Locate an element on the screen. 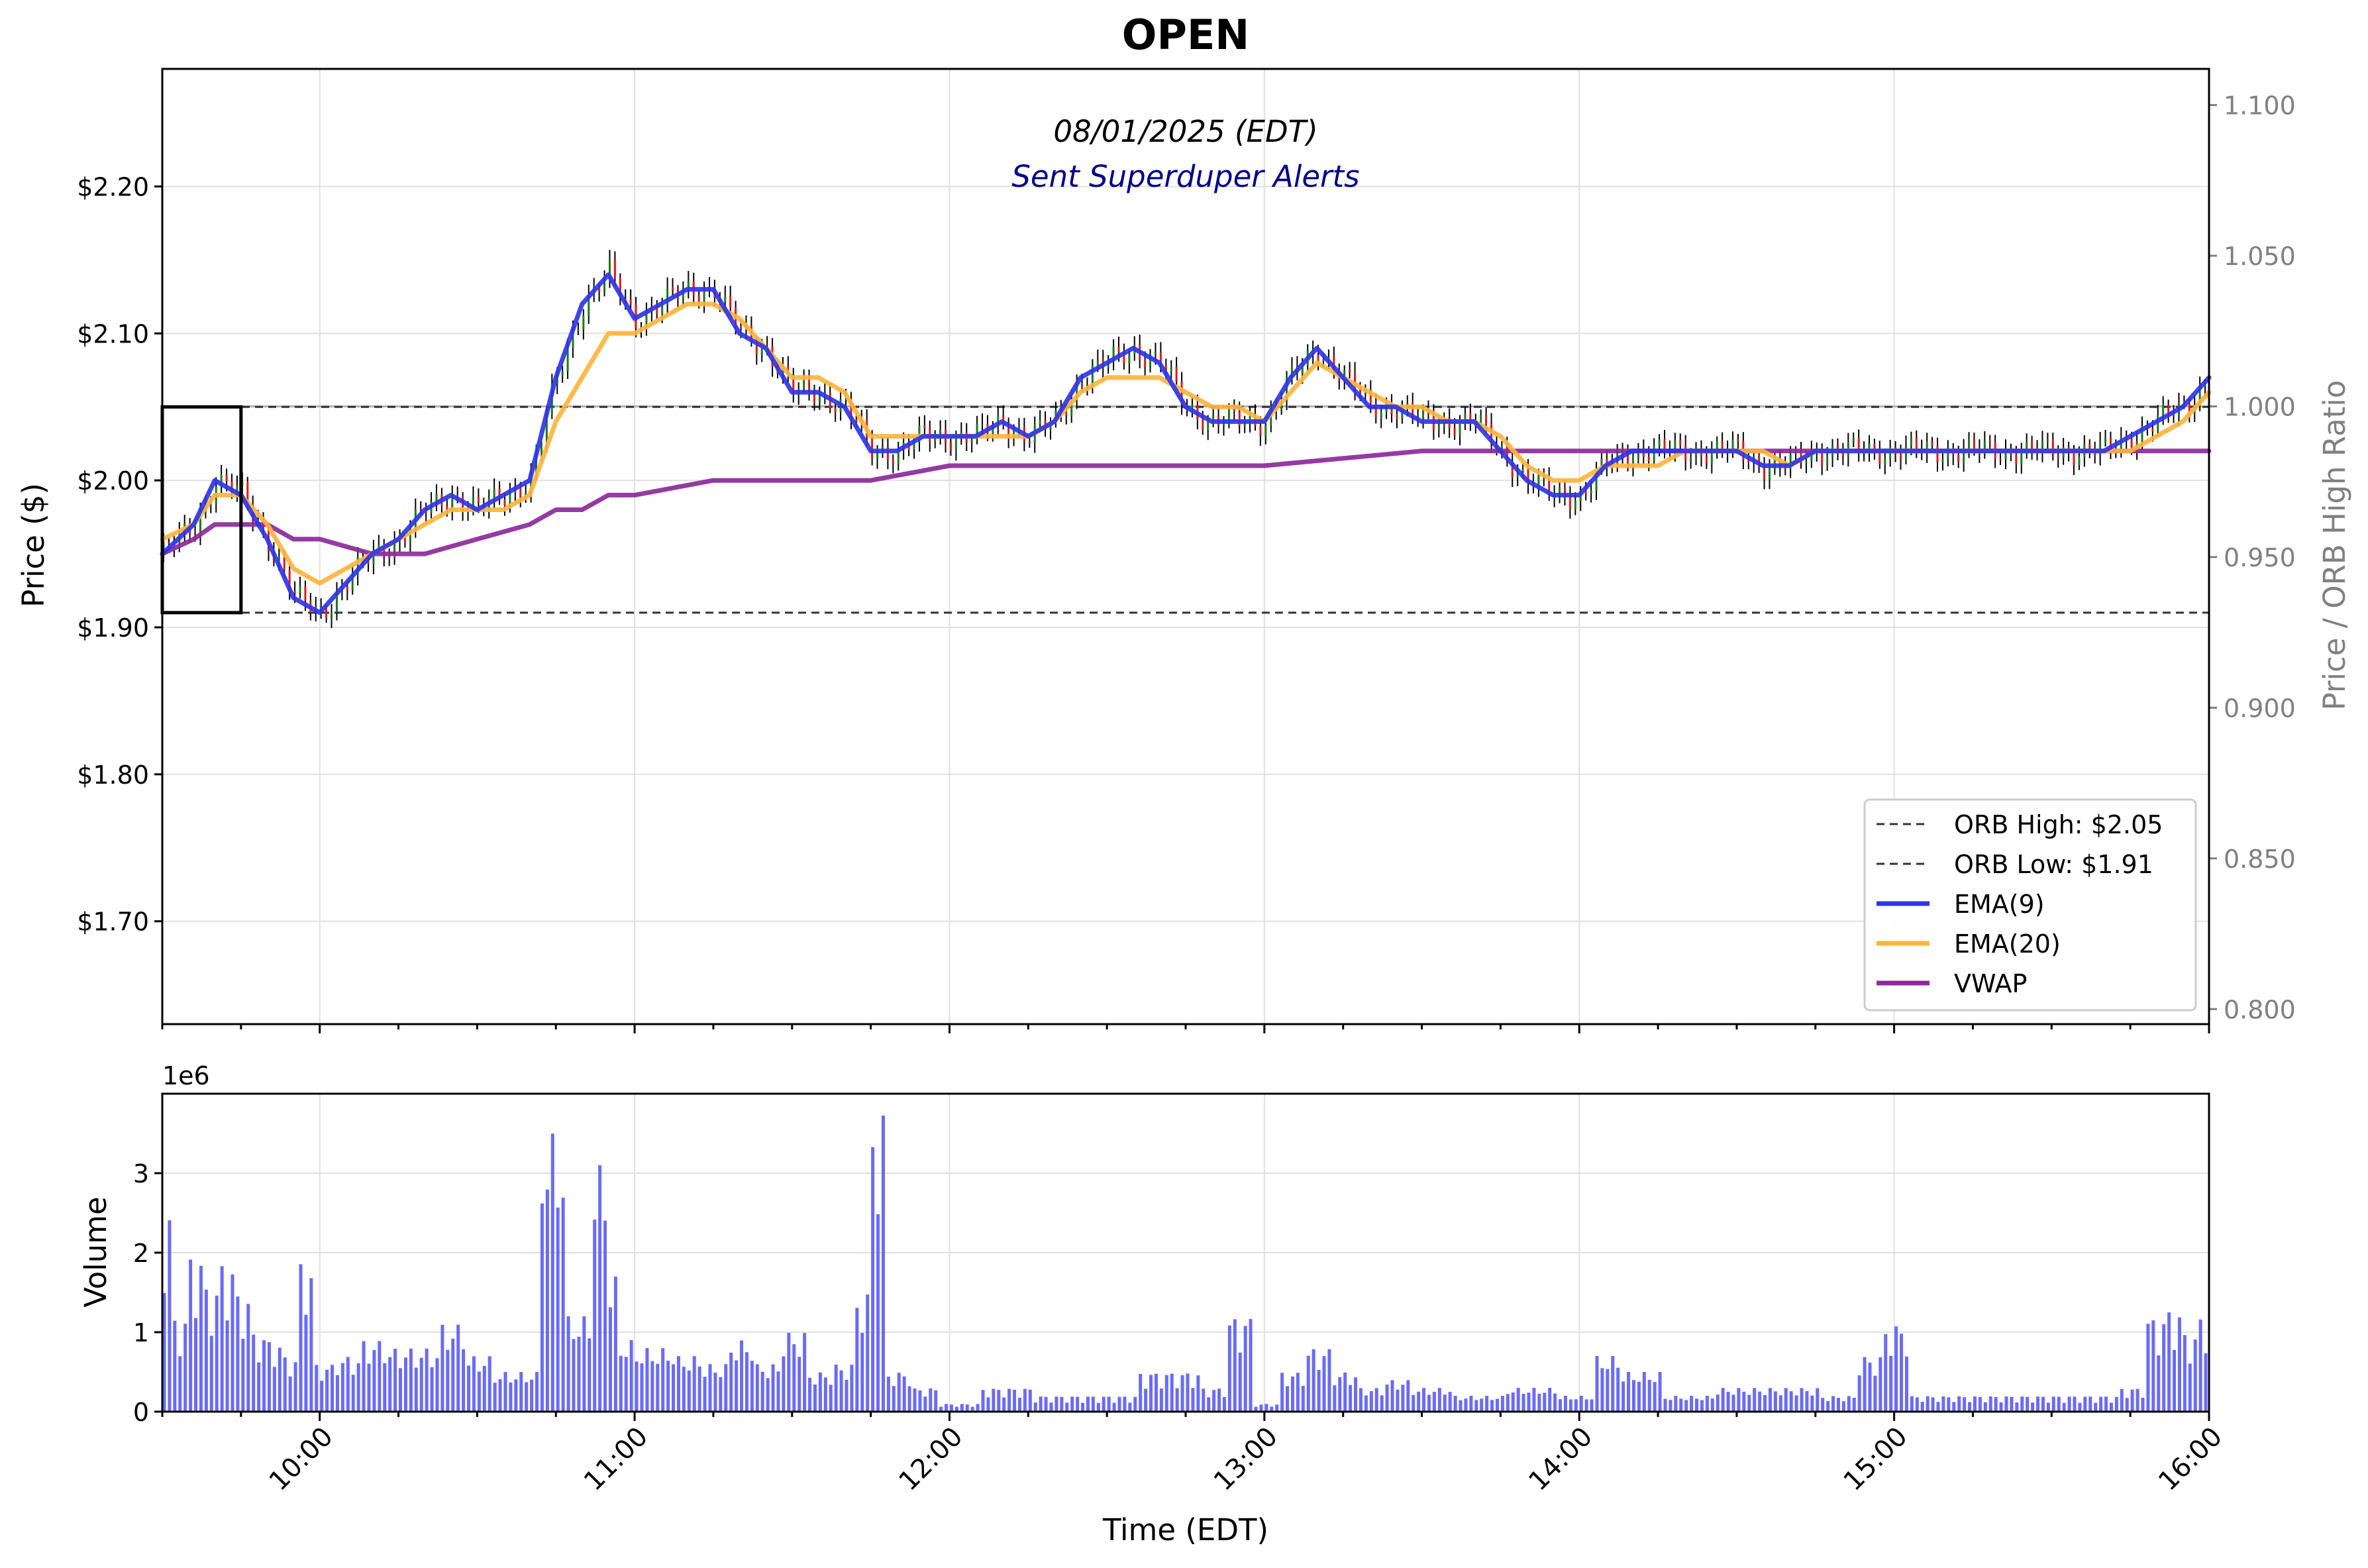 This screenshot has height=1568, width=2368. volume-y-tick-label: 3 is located at coordinates (141, 1173).